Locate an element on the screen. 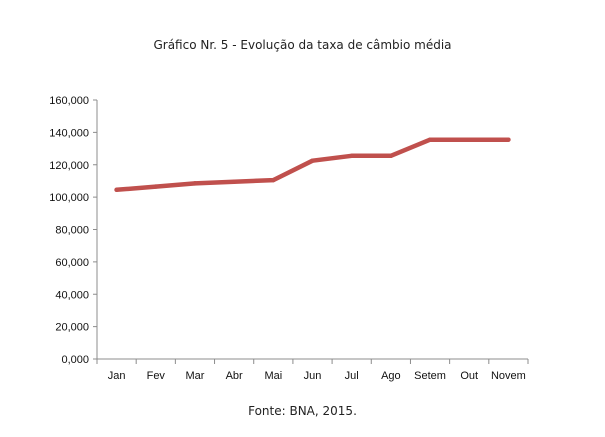 The image size is (605, 437). y-tick-label: 120,000 is located at coordinates (69, 166).